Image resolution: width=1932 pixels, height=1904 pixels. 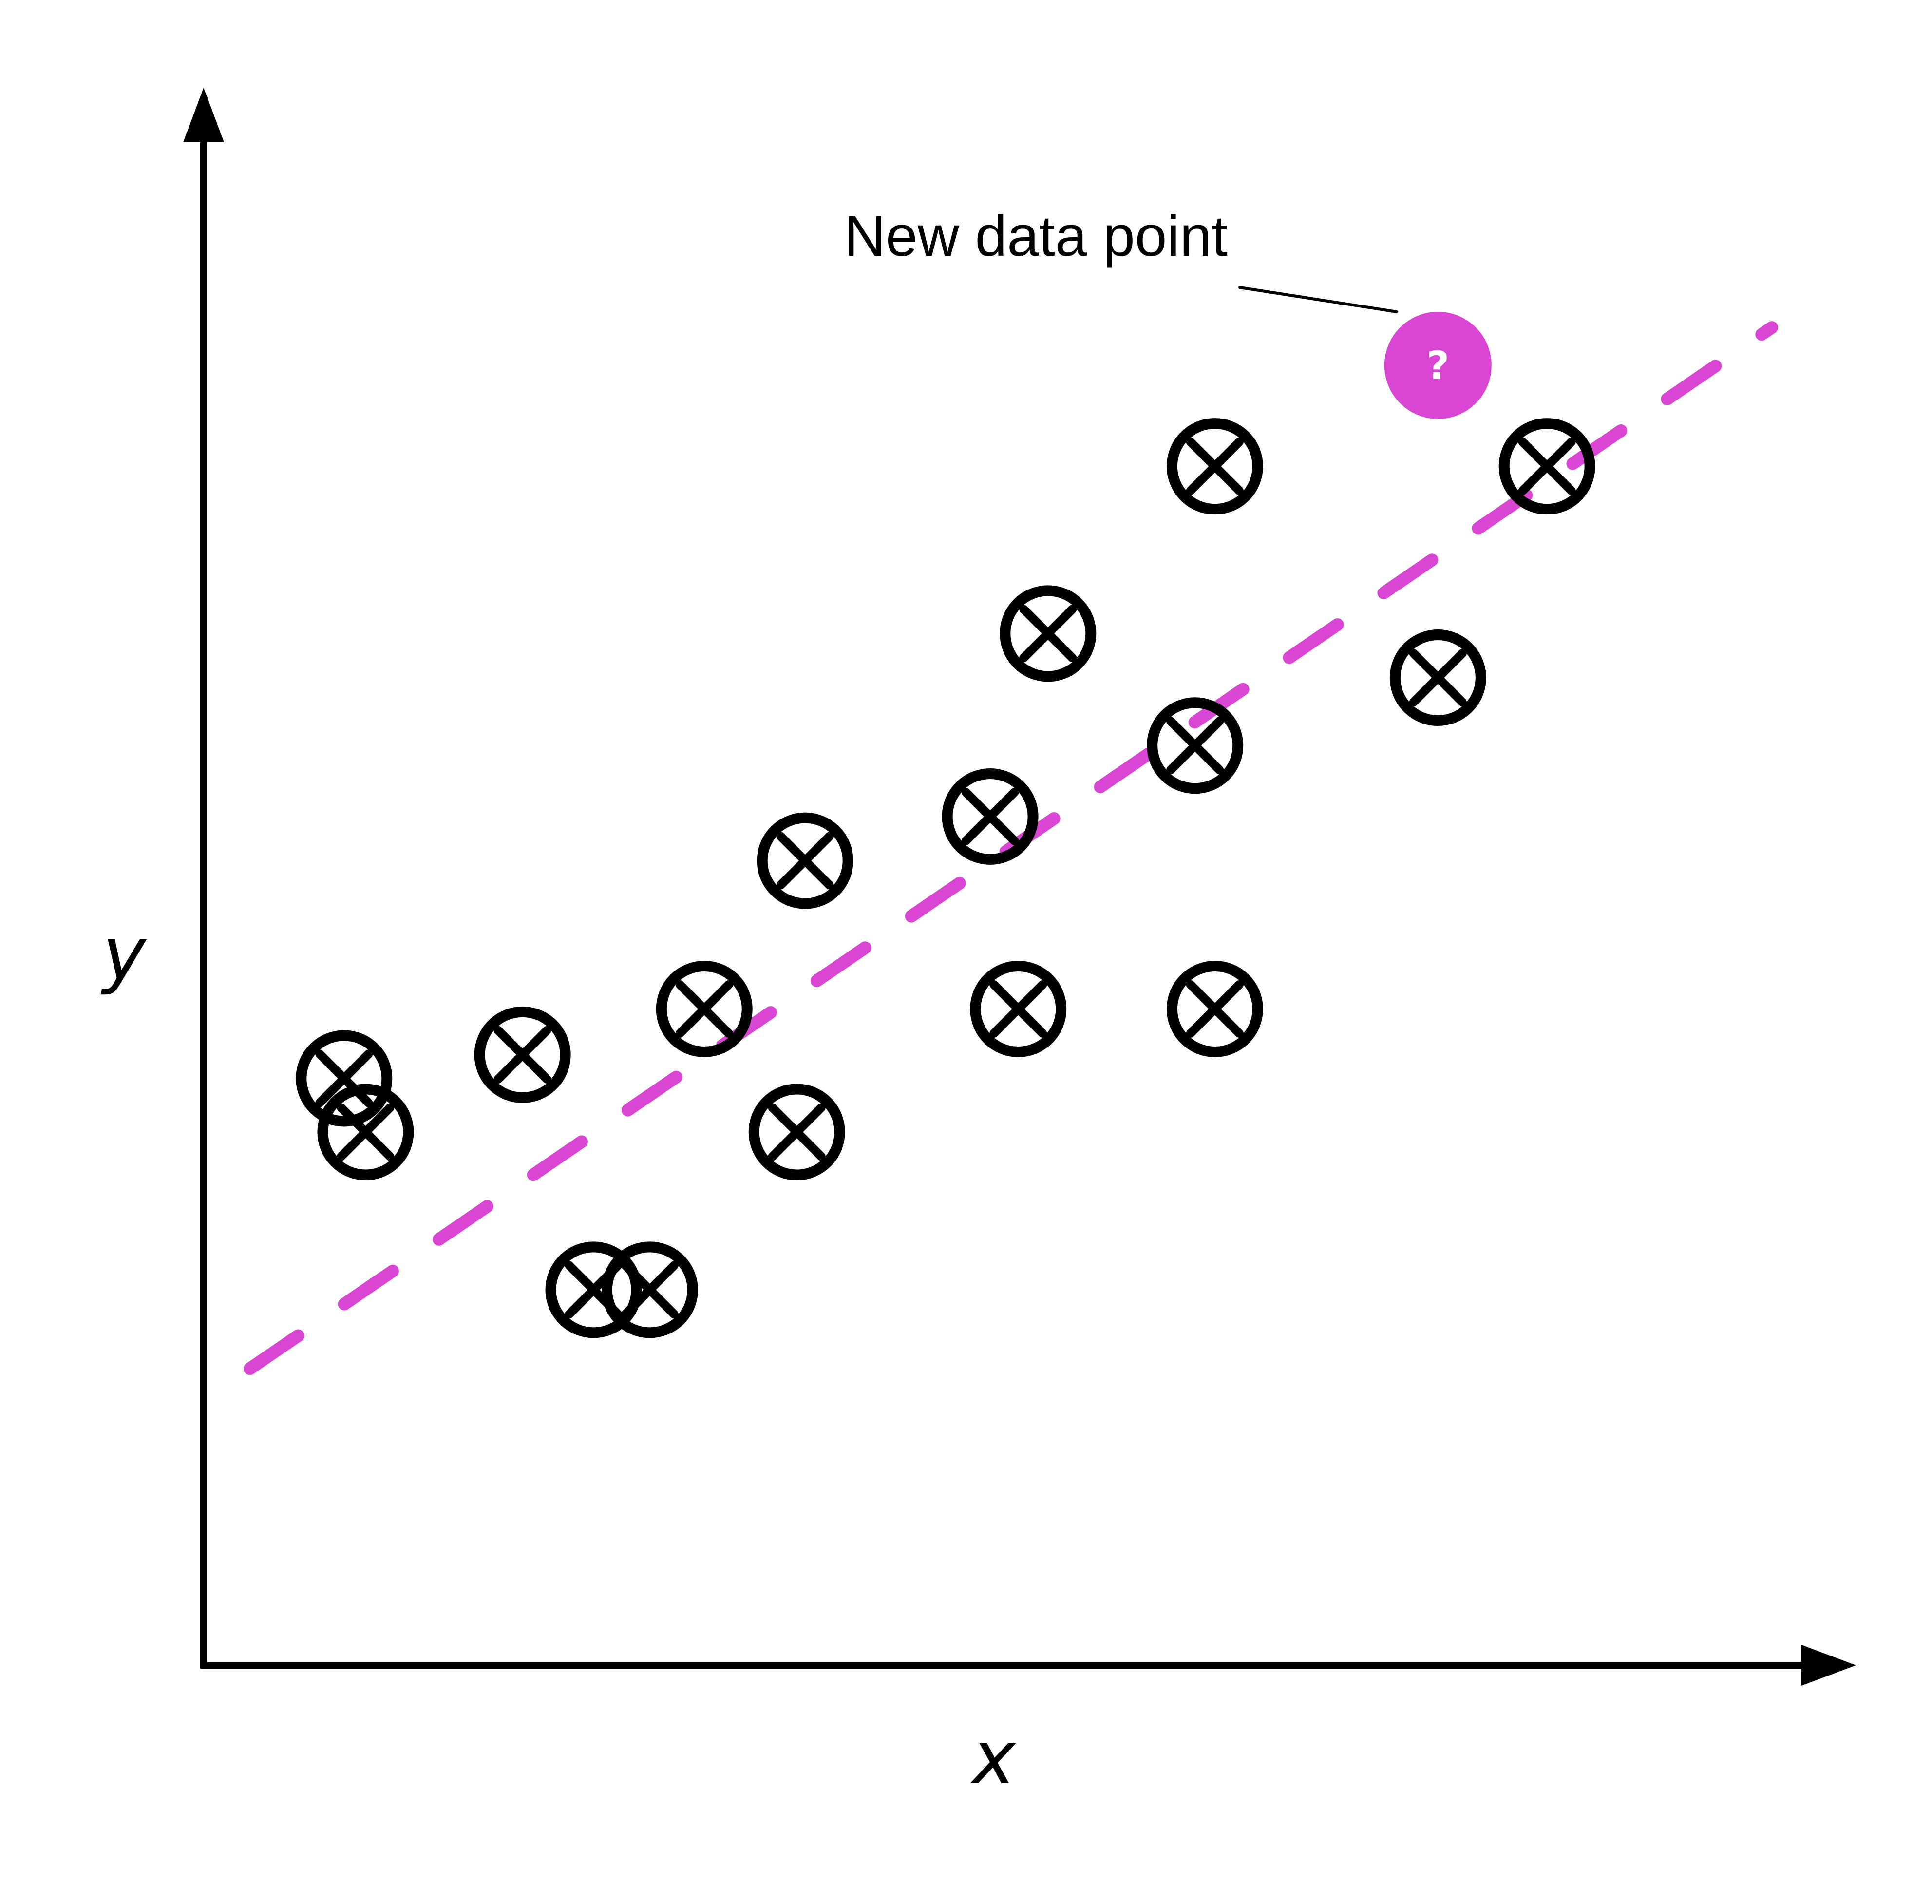 I want to click on new-data-point-marker, so click(x=1438, y=365).